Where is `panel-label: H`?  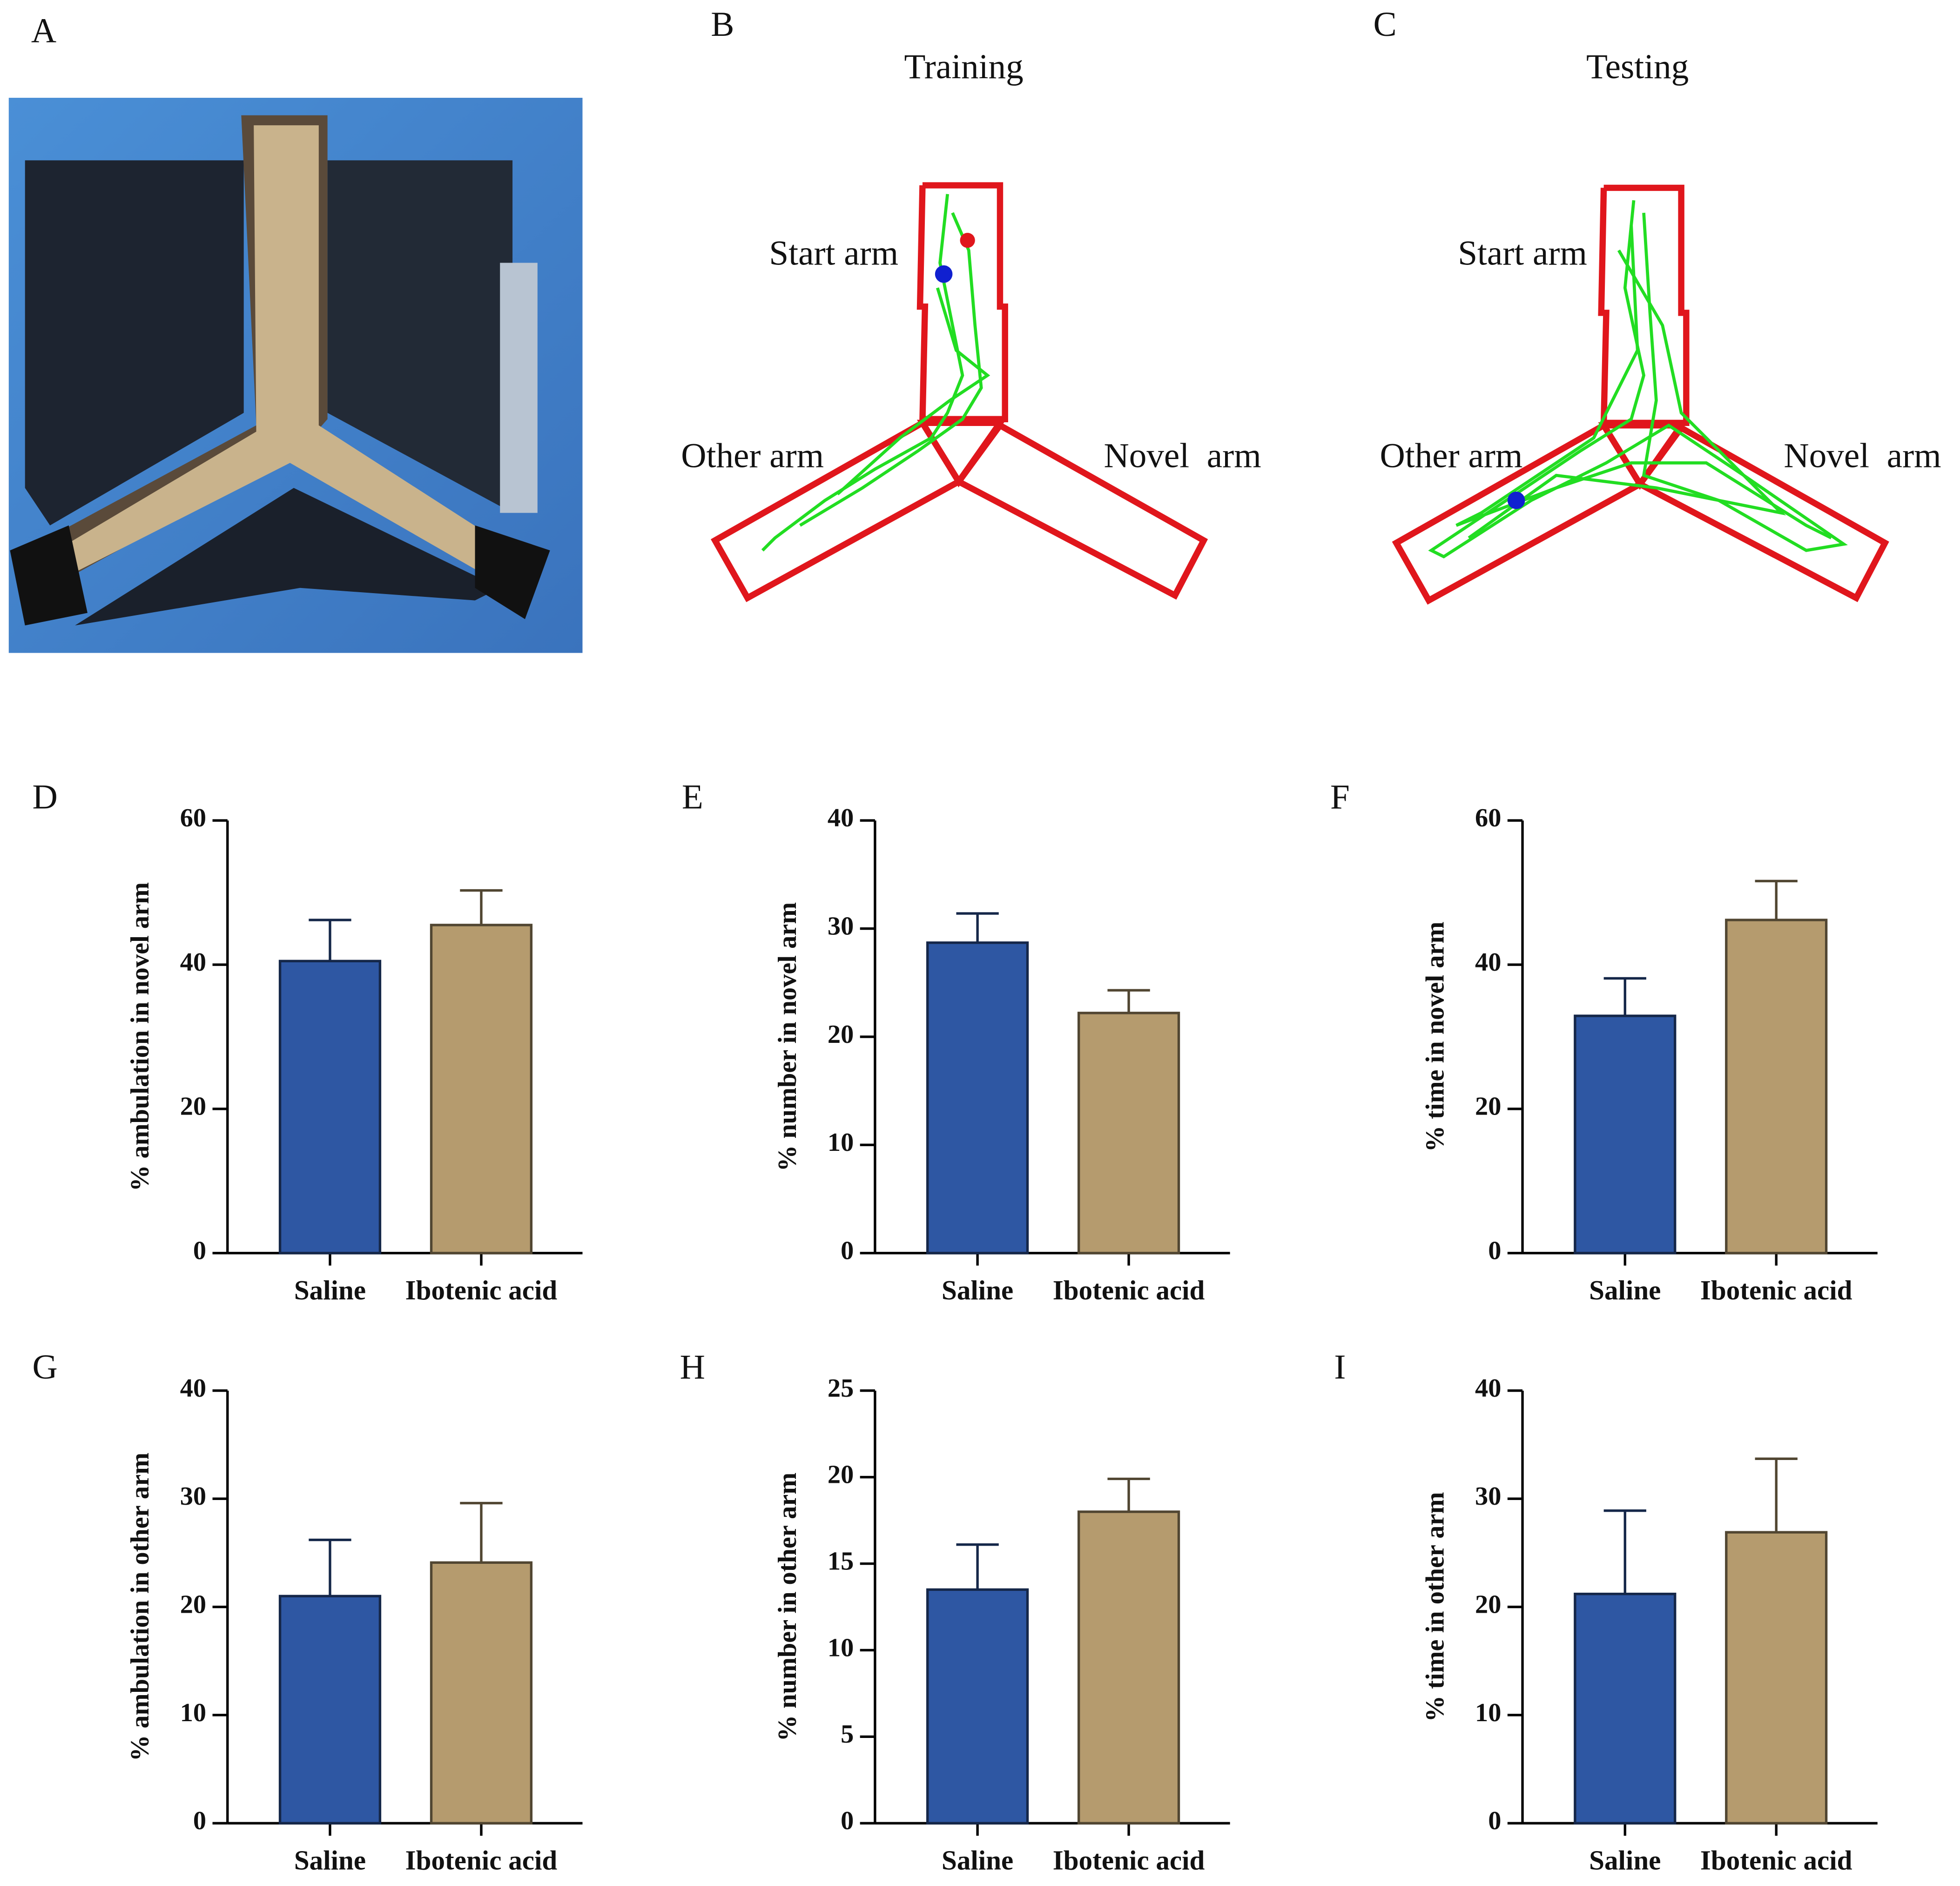
panel-label: H is located at coordinates (692, 1367).